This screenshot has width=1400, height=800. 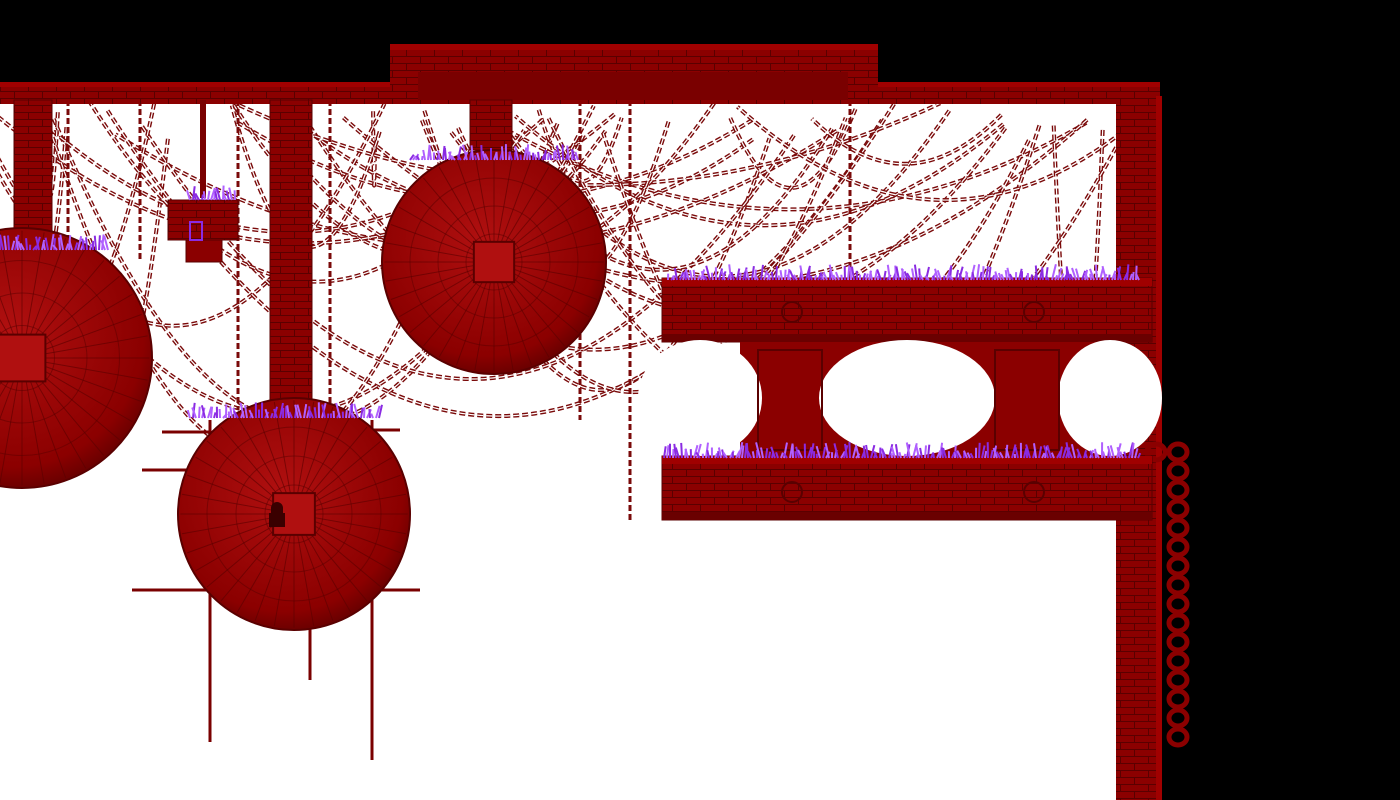 I want to click on orb-top, so click(x=494, y=262).